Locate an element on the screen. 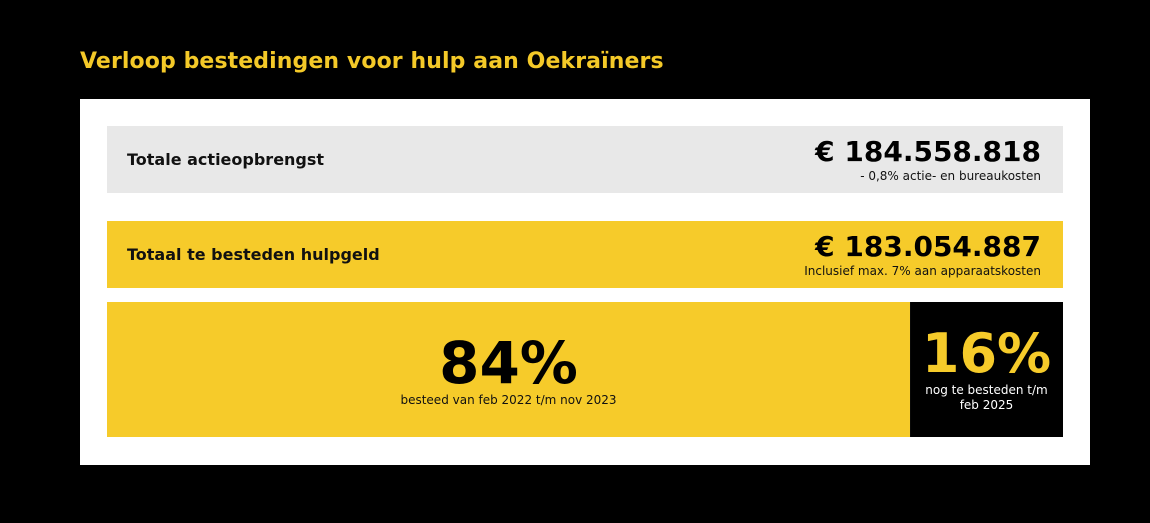  segment-remaining-bar is located at coordinates (986, 369).